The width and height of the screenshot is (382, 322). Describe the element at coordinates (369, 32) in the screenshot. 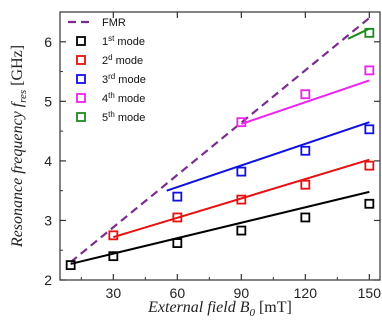

I see `mode-5-point` at that location.